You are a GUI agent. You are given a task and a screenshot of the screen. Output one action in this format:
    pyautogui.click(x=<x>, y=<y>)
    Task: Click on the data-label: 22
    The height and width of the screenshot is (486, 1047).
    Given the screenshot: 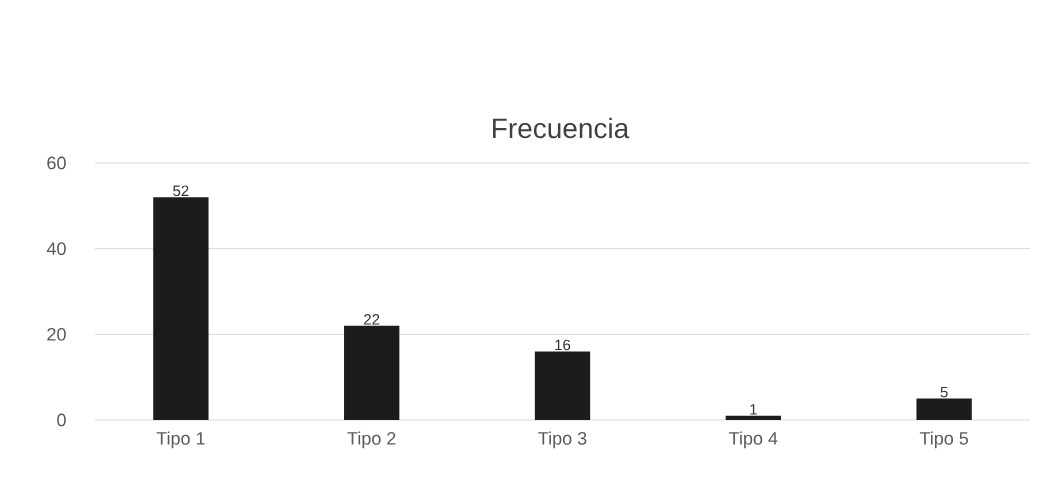 What is the action you would take?
    pyautogui.click(x=372, y=319)
    